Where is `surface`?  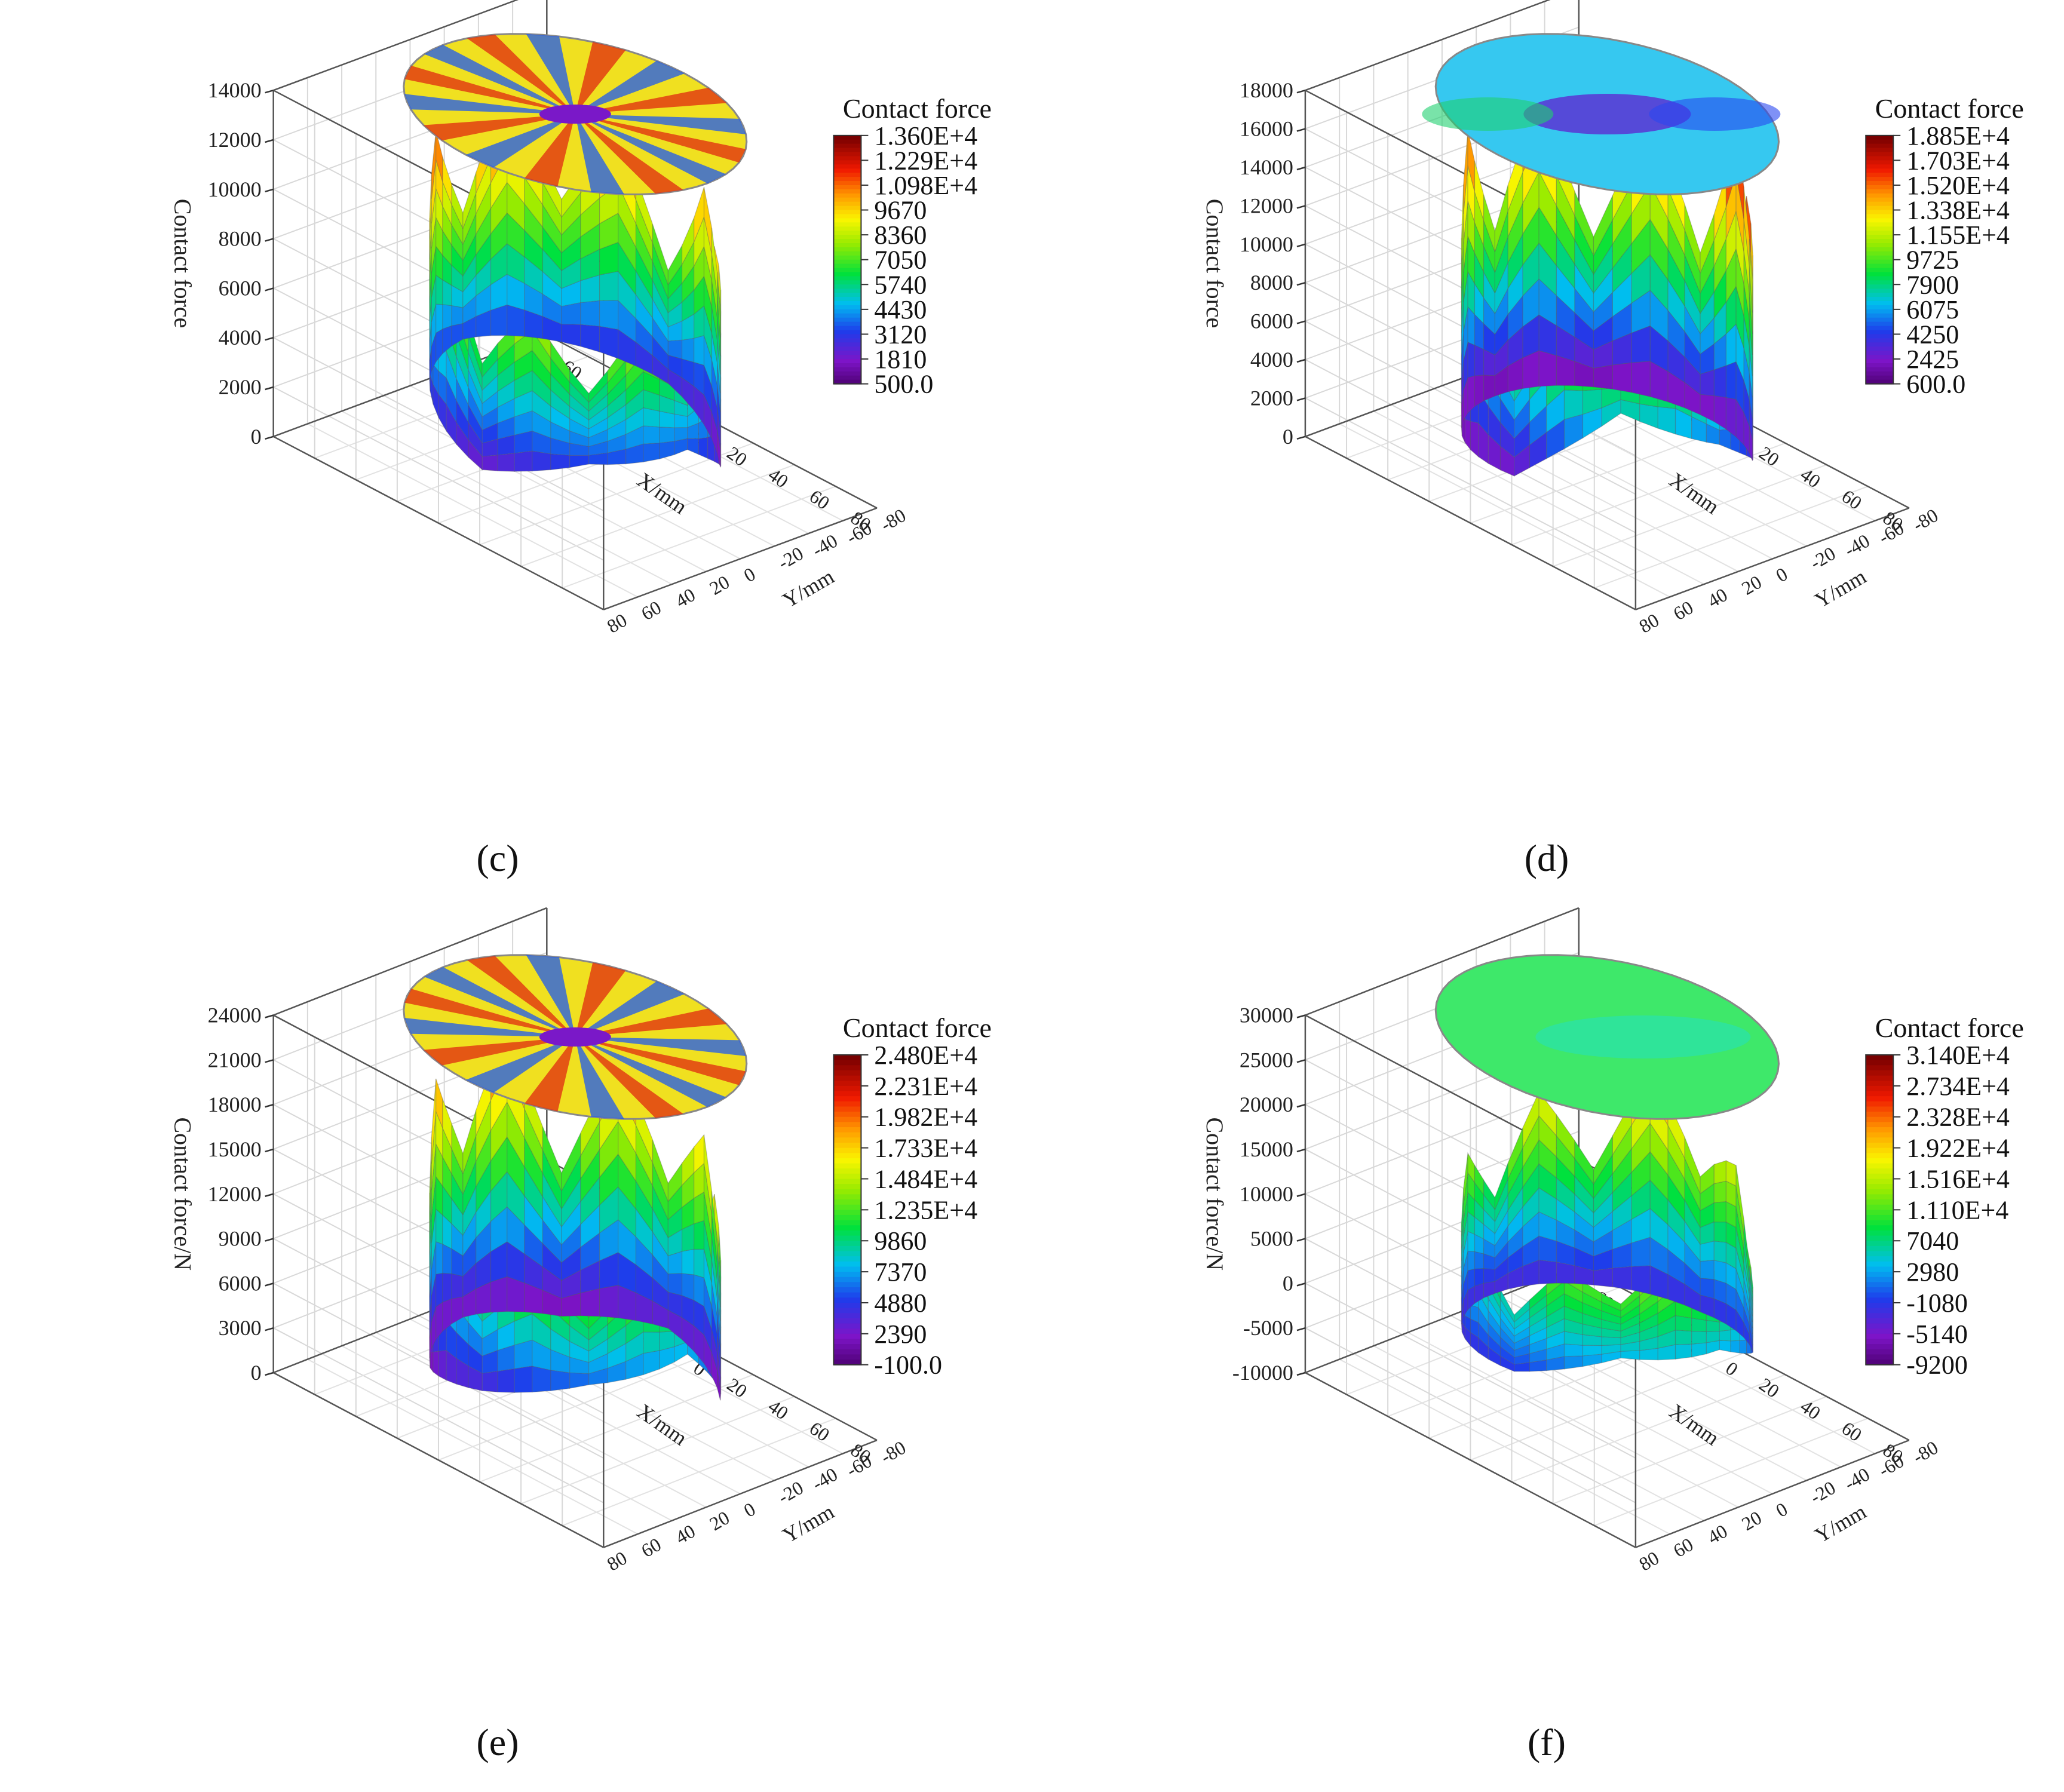
surface is located at coordinates (1607, 1219).